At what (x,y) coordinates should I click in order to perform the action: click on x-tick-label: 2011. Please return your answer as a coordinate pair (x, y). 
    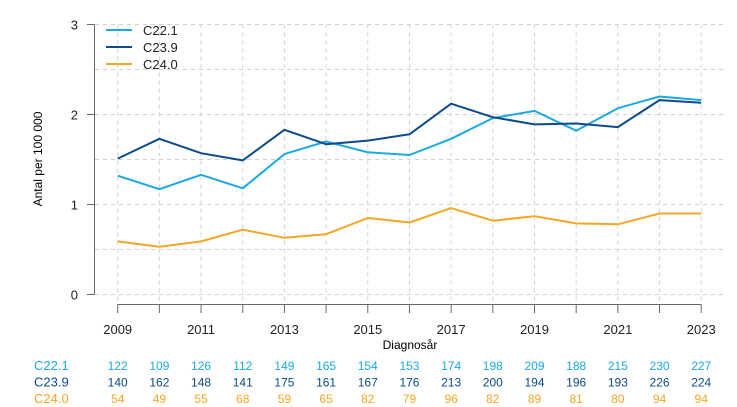
    Looking at the image, I should click on (201, 329).